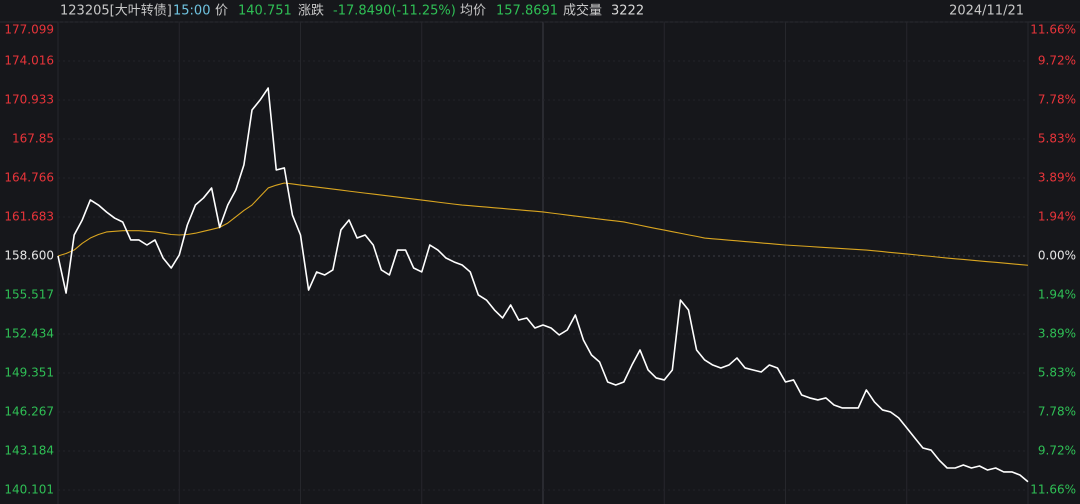 The height and width of the screenshot is (504, 1080). What do you see at coordinates (29, 451) in the screenshot?
I see `y-tick-label: 143.184` at bounding box center [29, 451].